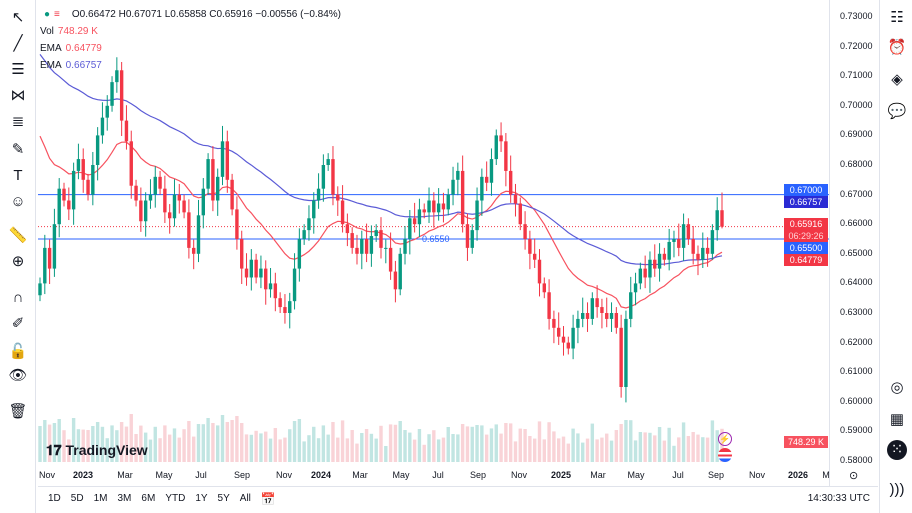 This screenshot has width=912, height=513. Describe the element at coordinates (897, 419) in the screenshot. I see `calendar-icon: ▦` at that location.